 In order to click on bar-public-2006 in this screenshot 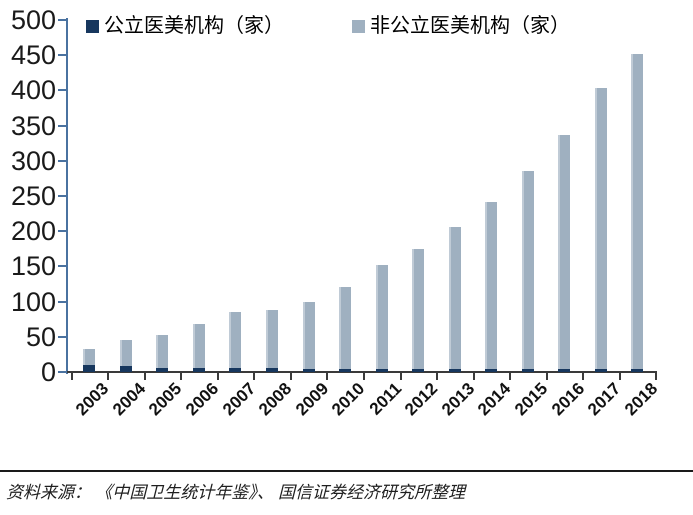, I will do `click(198, 370)`.